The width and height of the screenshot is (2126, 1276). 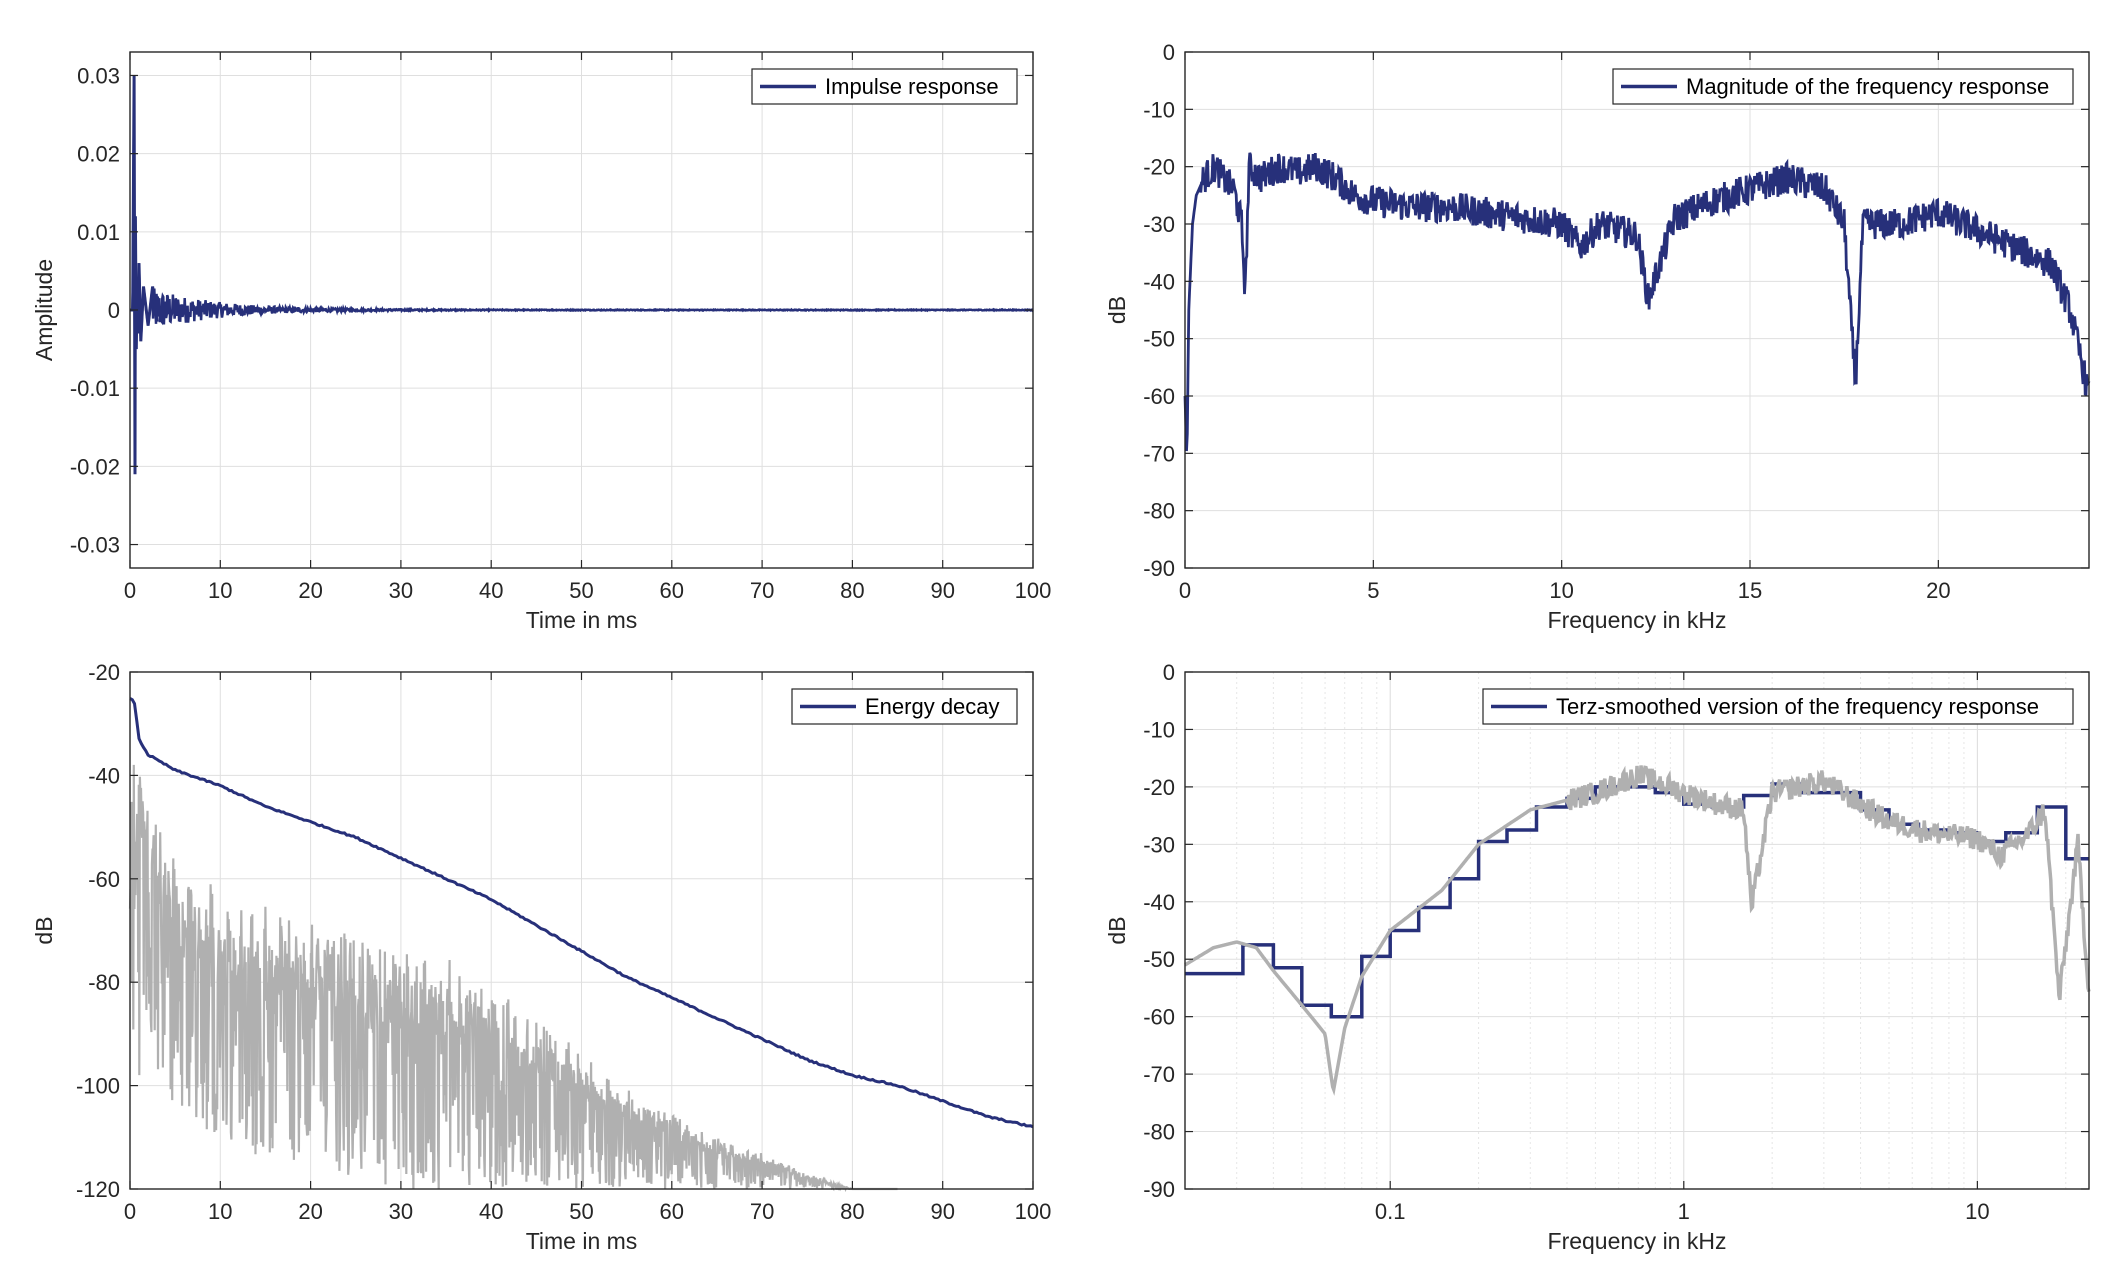 I want to click on legend: Impulse response, so click(x=884, y=86).